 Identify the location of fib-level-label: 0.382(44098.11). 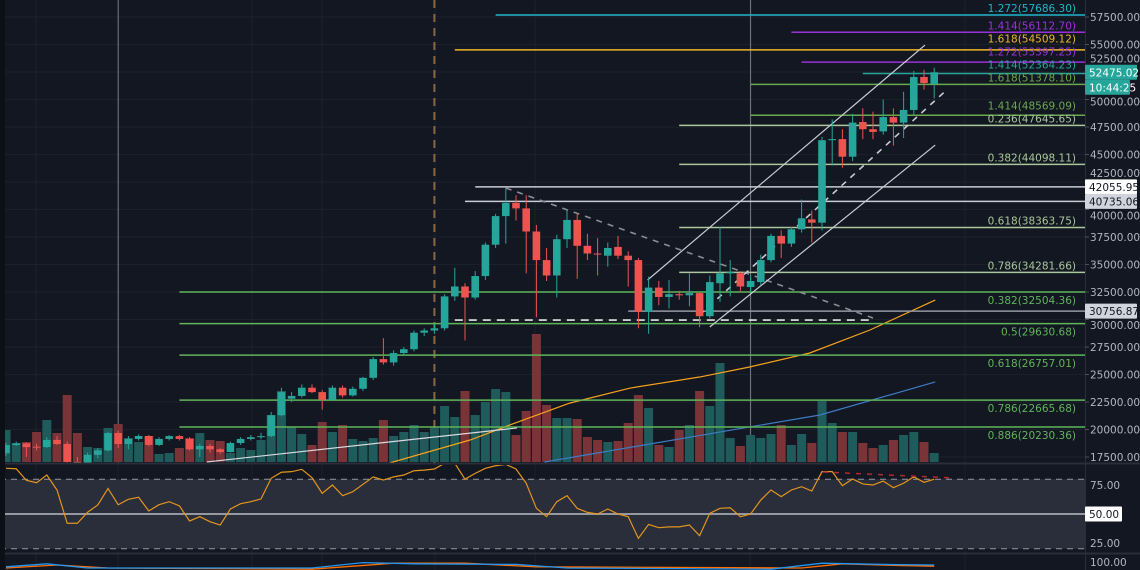
(1032, 158).